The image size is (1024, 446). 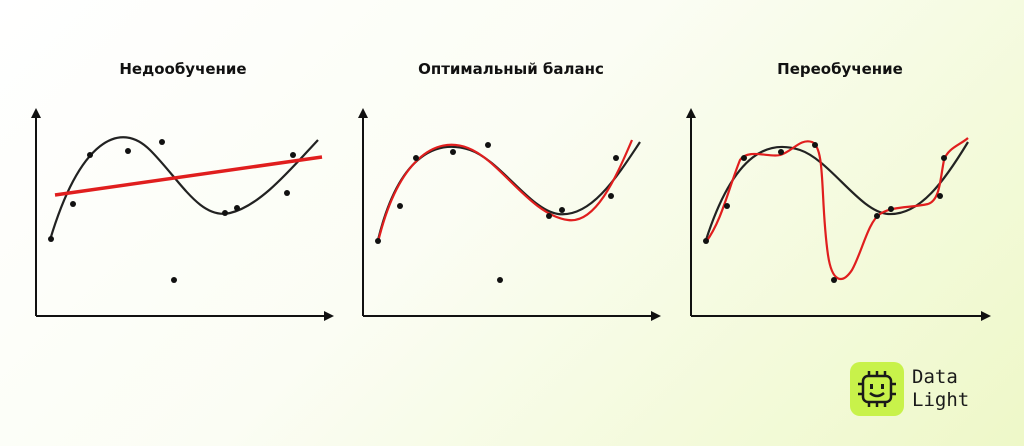 I want to click on panel-overfitting, so click(x=838, y=214).